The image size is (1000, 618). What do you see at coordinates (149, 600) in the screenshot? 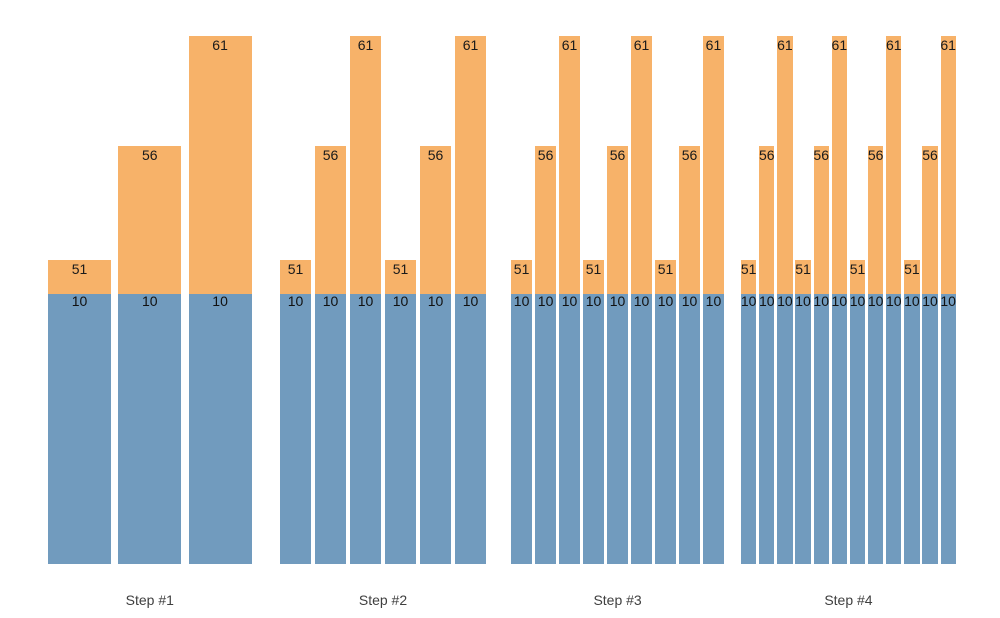
I see `category-label: Step #1` at bounding box center [149, 600].